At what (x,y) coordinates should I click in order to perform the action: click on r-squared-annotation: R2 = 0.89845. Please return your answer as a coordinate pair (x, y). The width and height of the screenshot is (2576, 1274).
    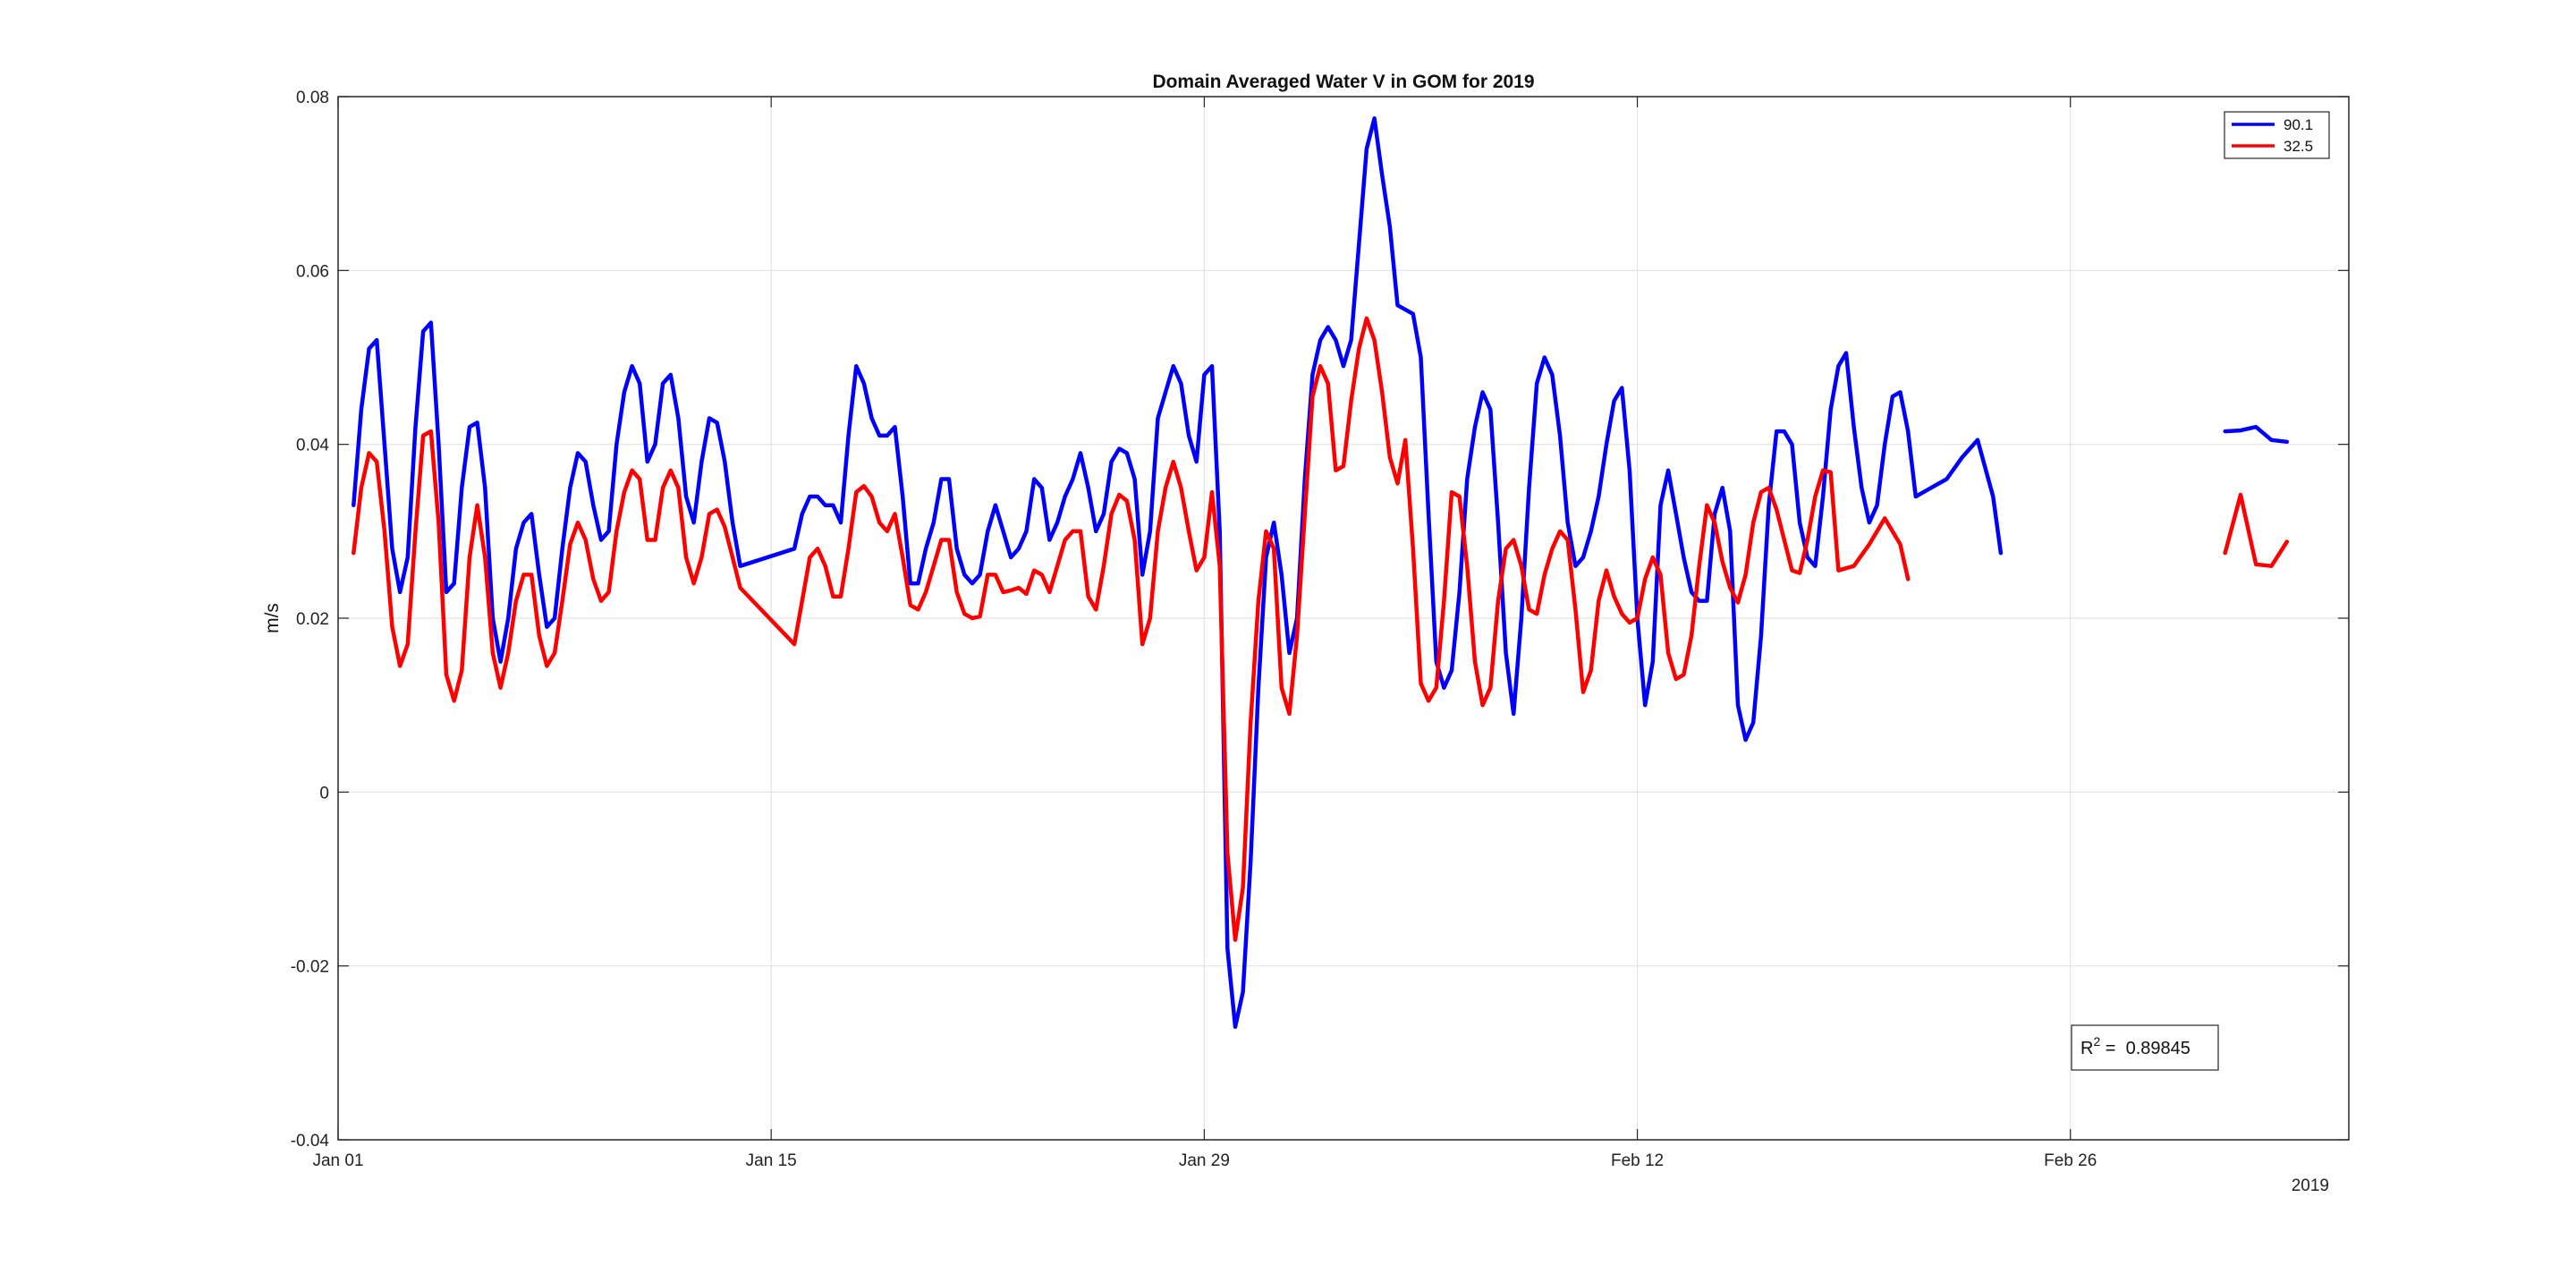
    Looking at the image, I should click on (2145, 1047).